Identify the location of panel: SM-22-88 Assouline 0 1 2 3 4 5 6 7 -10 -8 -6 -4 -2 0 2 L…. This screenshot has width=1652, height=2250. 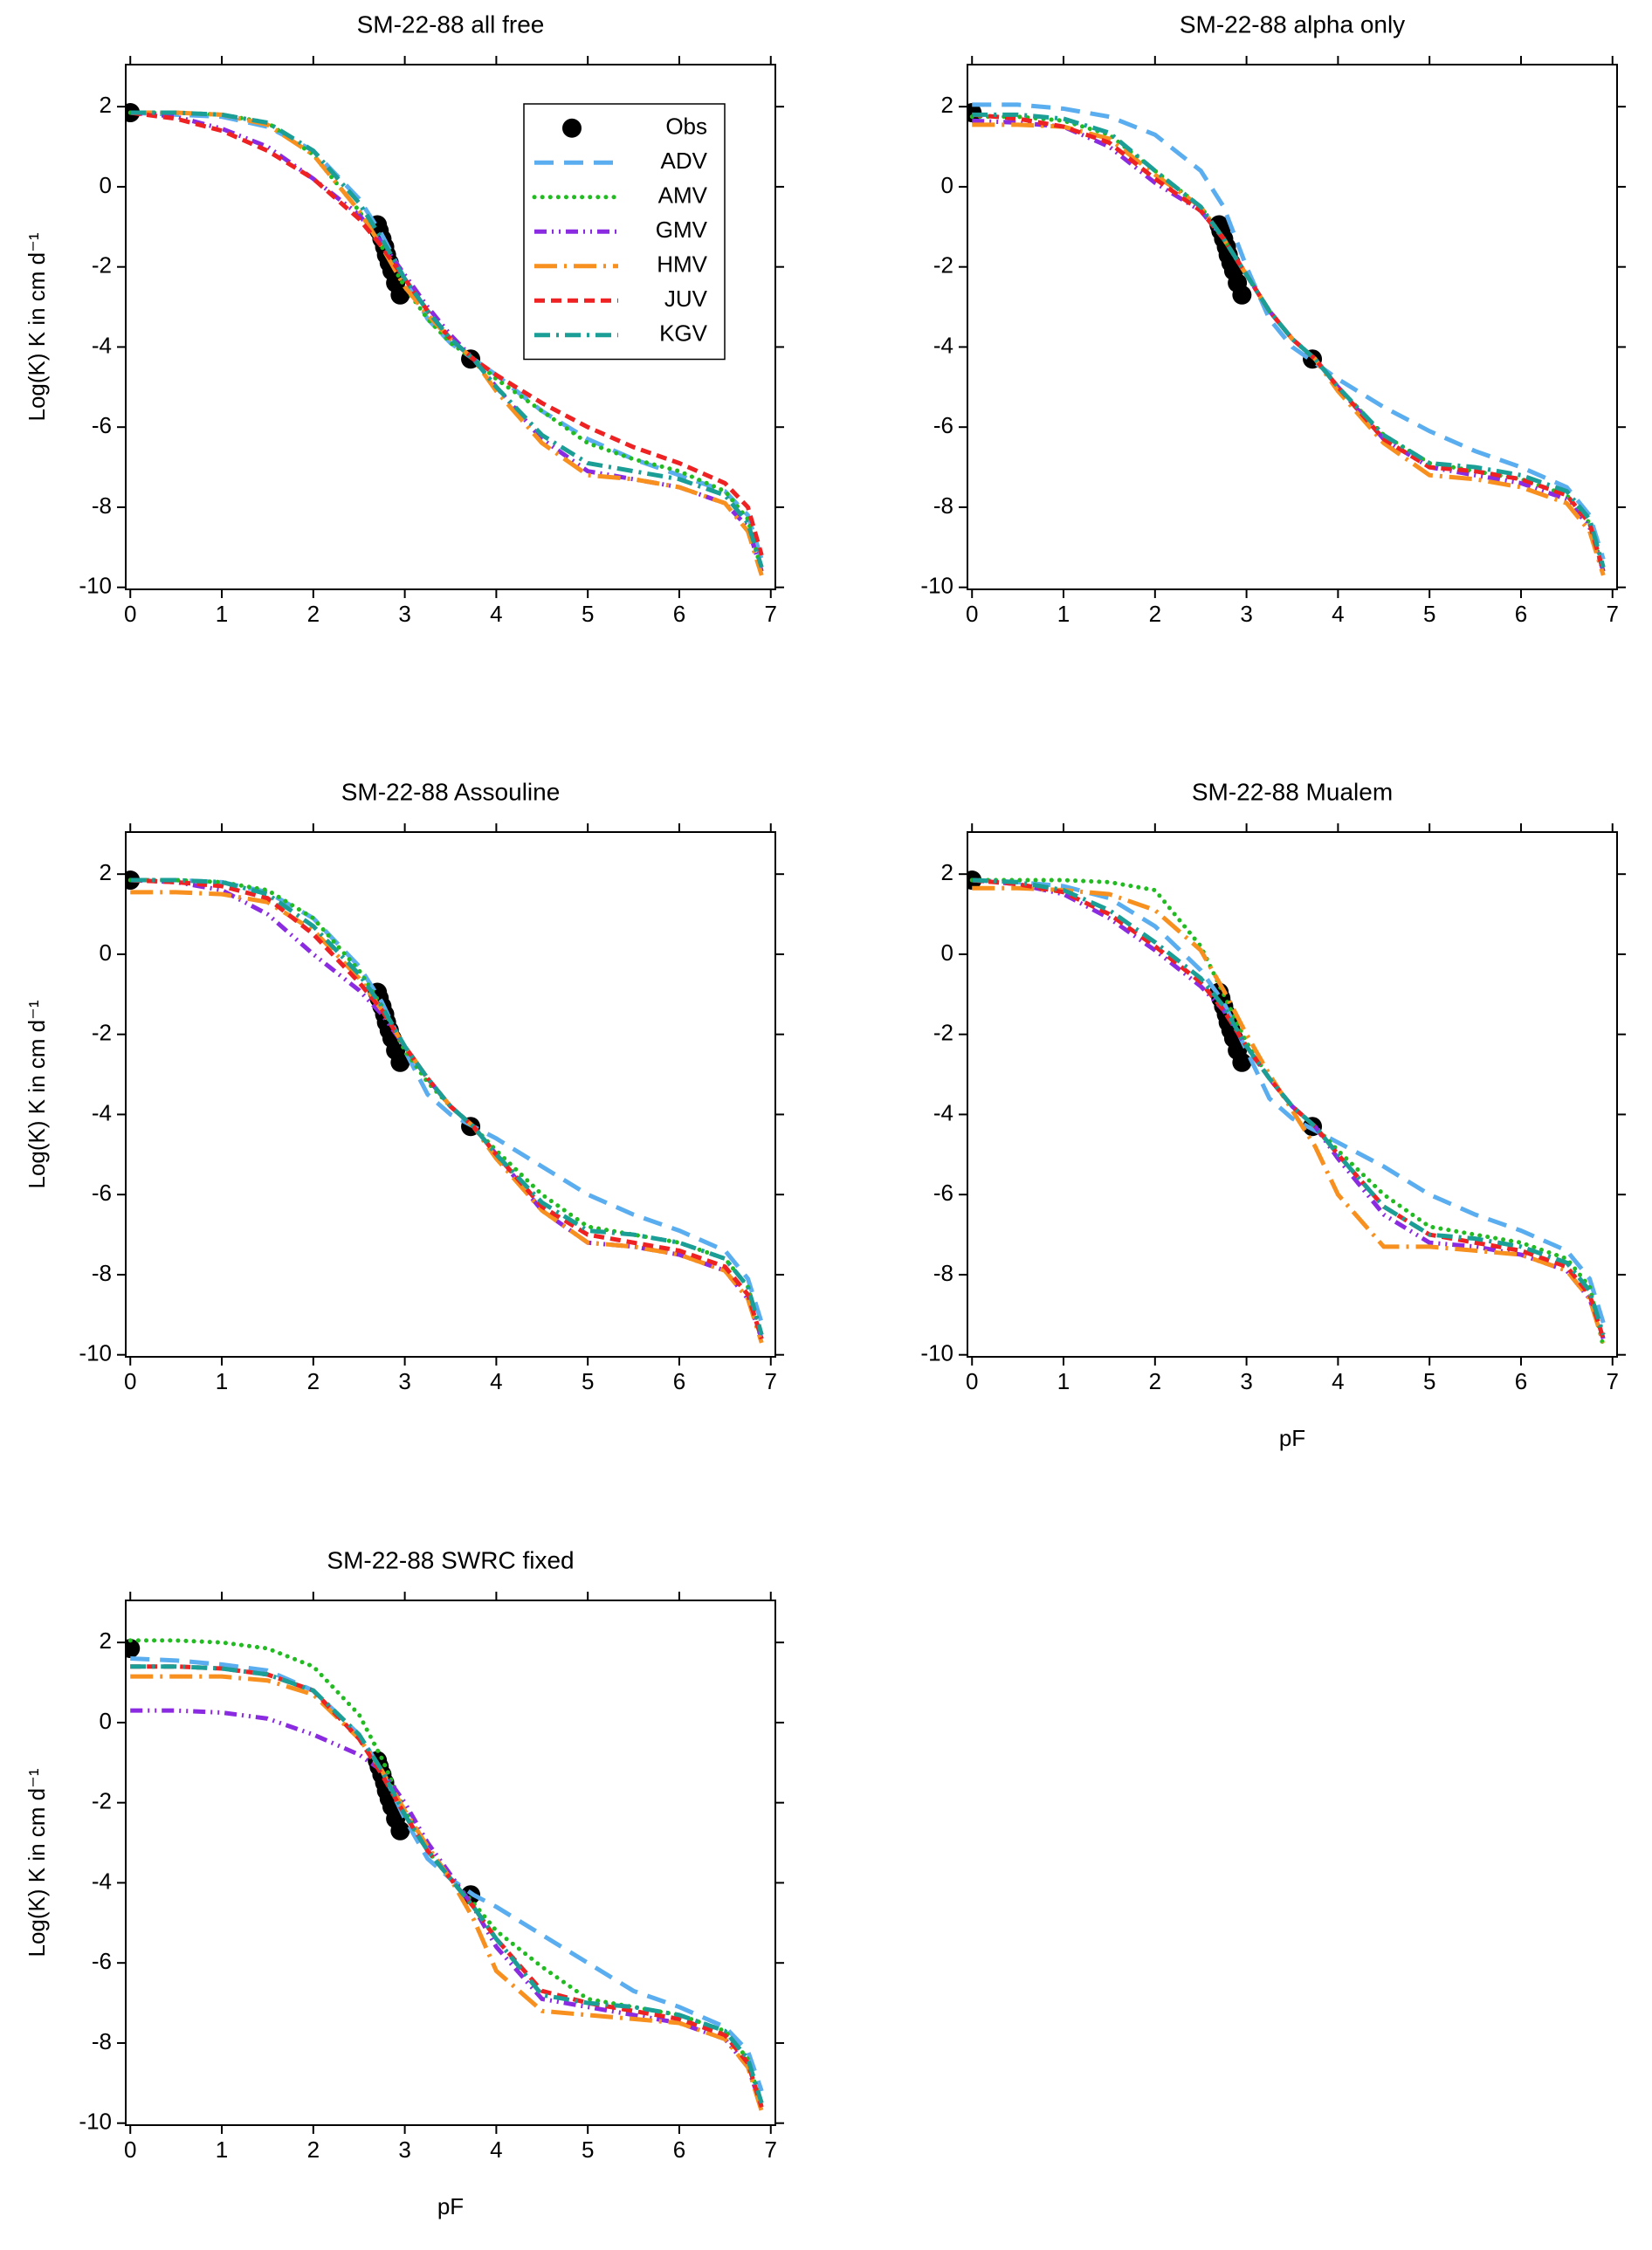
(404, 1086).